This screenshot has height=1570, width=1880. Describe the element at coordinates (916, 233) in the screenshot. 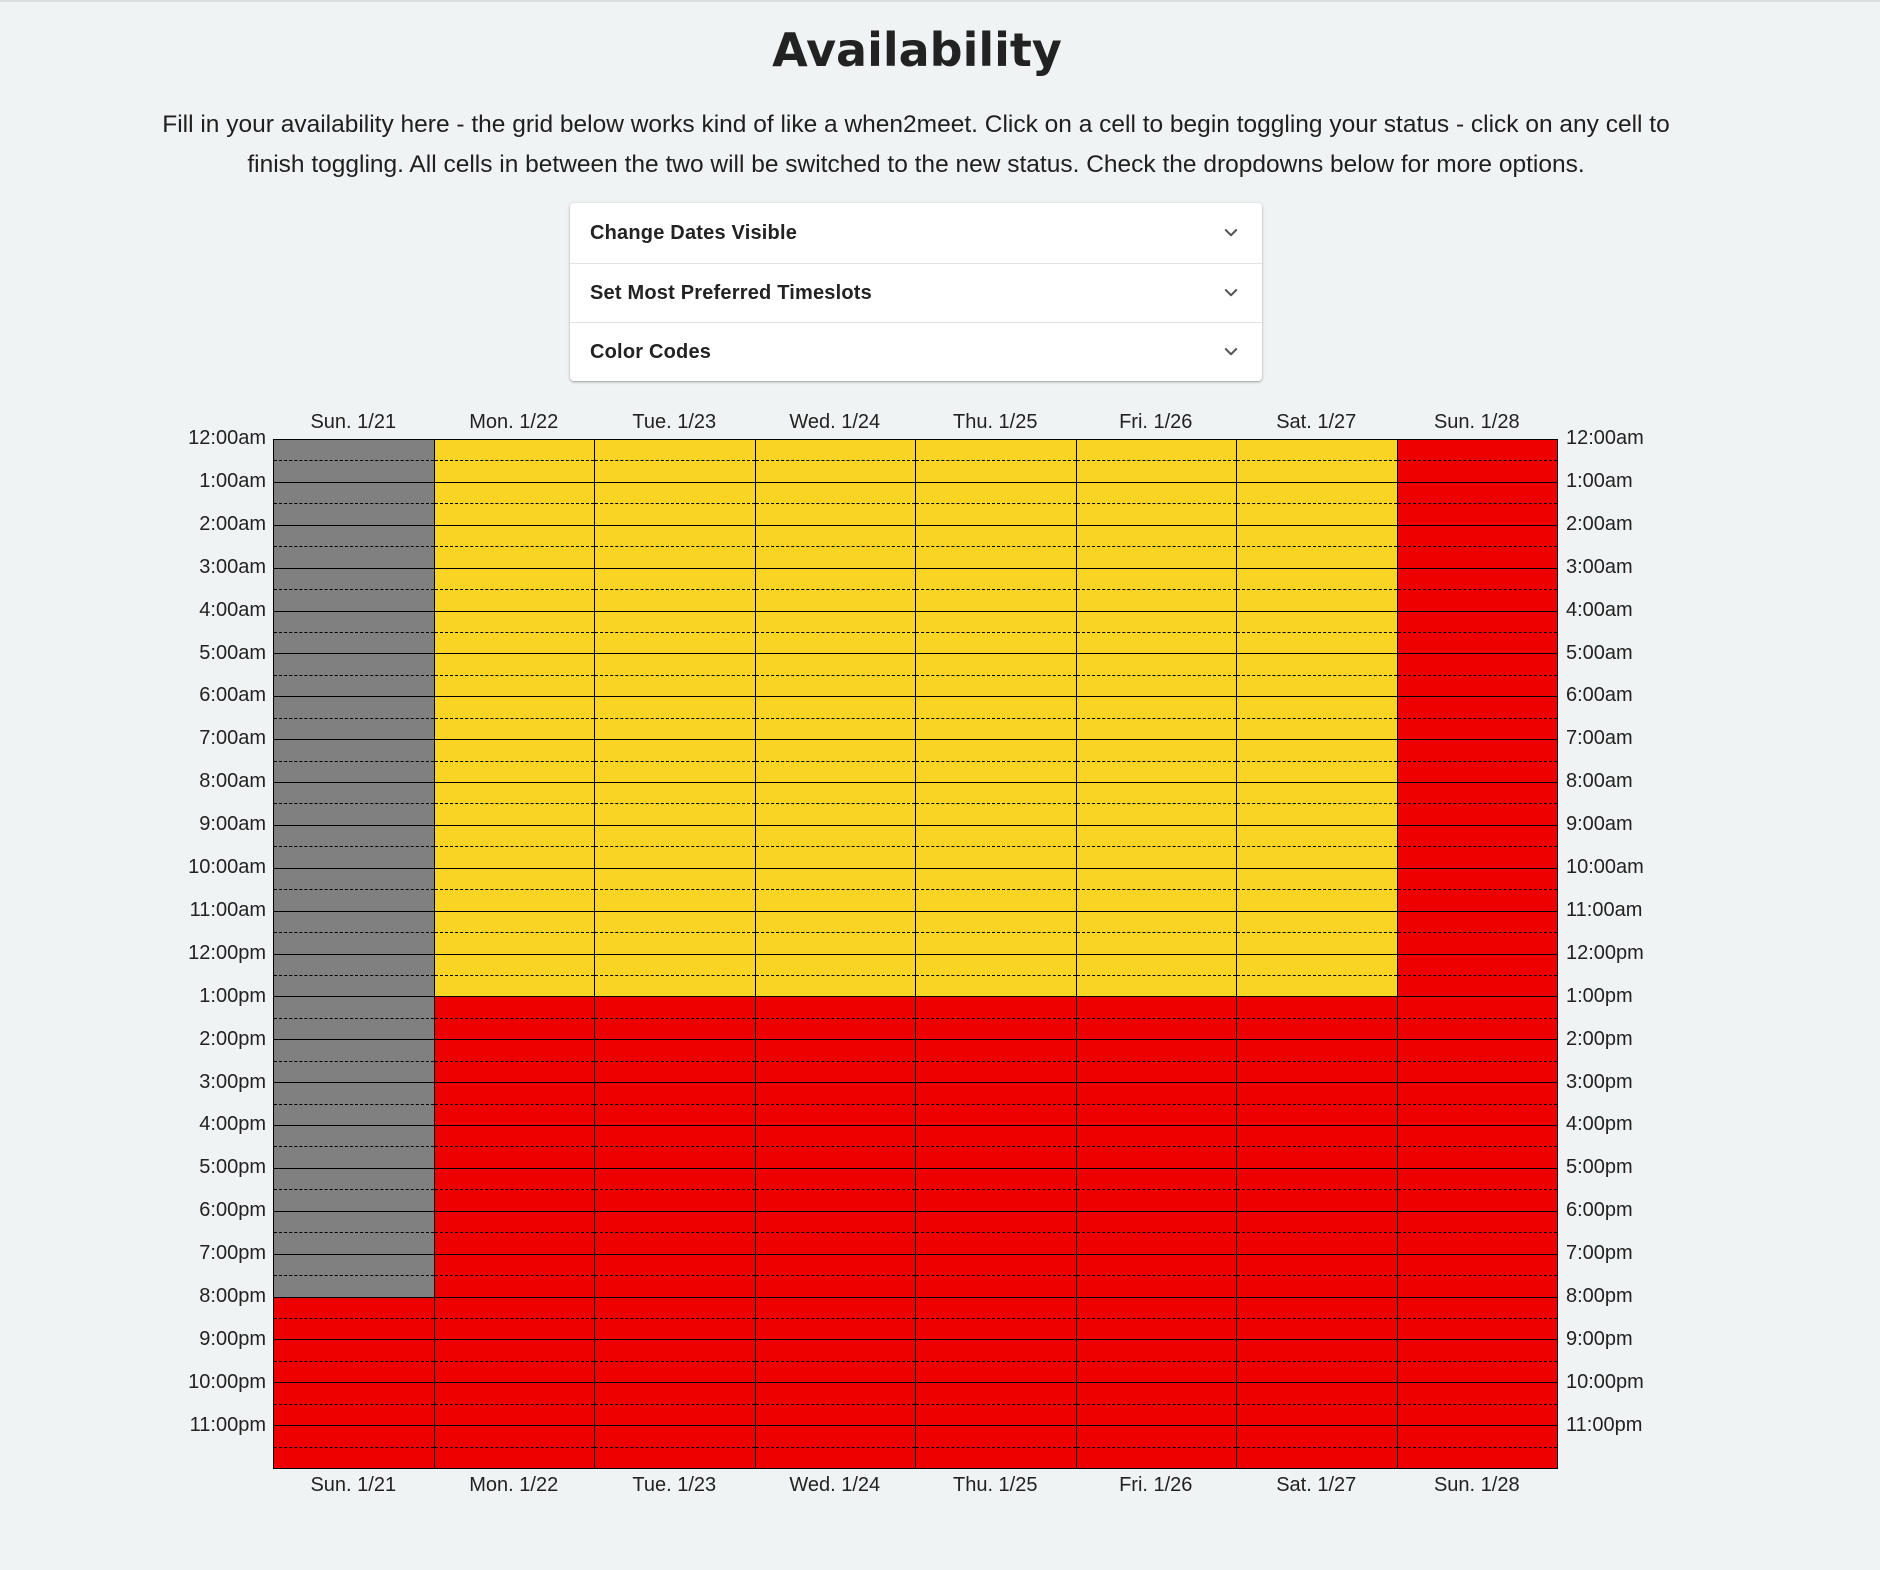

I see `accordion-change-dates: Change Dates Visible` at that location.